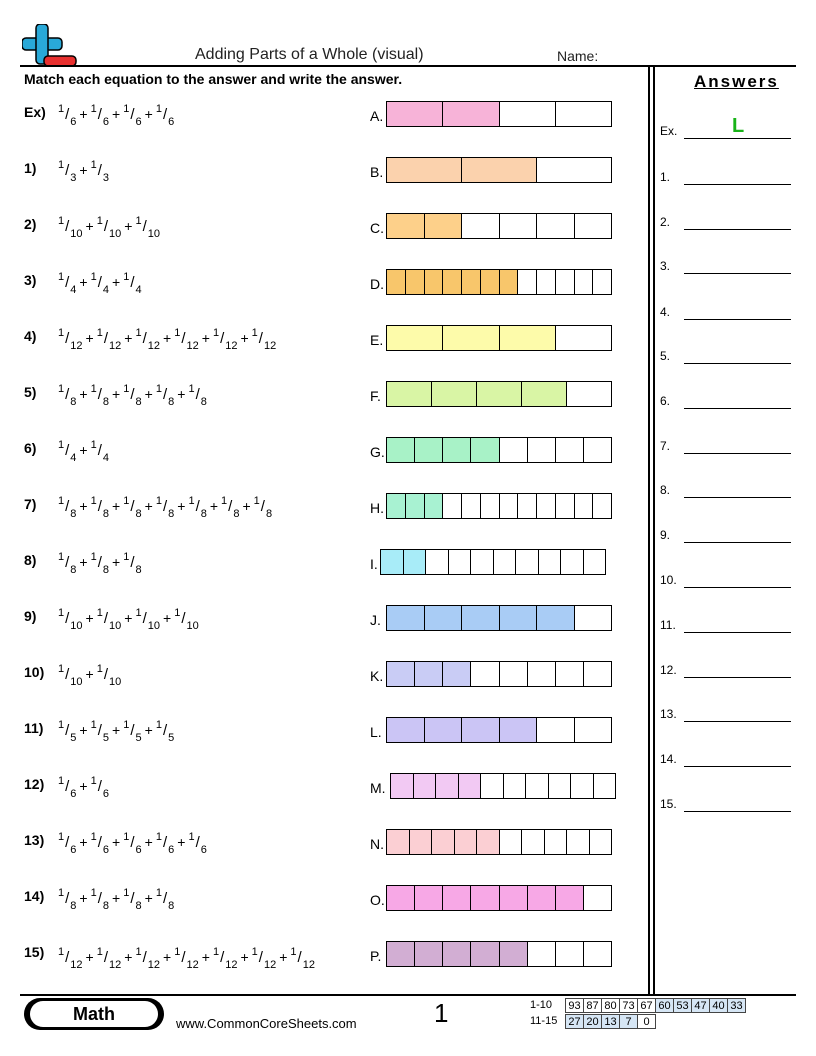 Image resolution: width=816 pixels, height=1056 pixels. What do you see at coordinates (73, 178) in the screenshot?
I see `fraction-denominator: 3` at bounding box center [73, 178].